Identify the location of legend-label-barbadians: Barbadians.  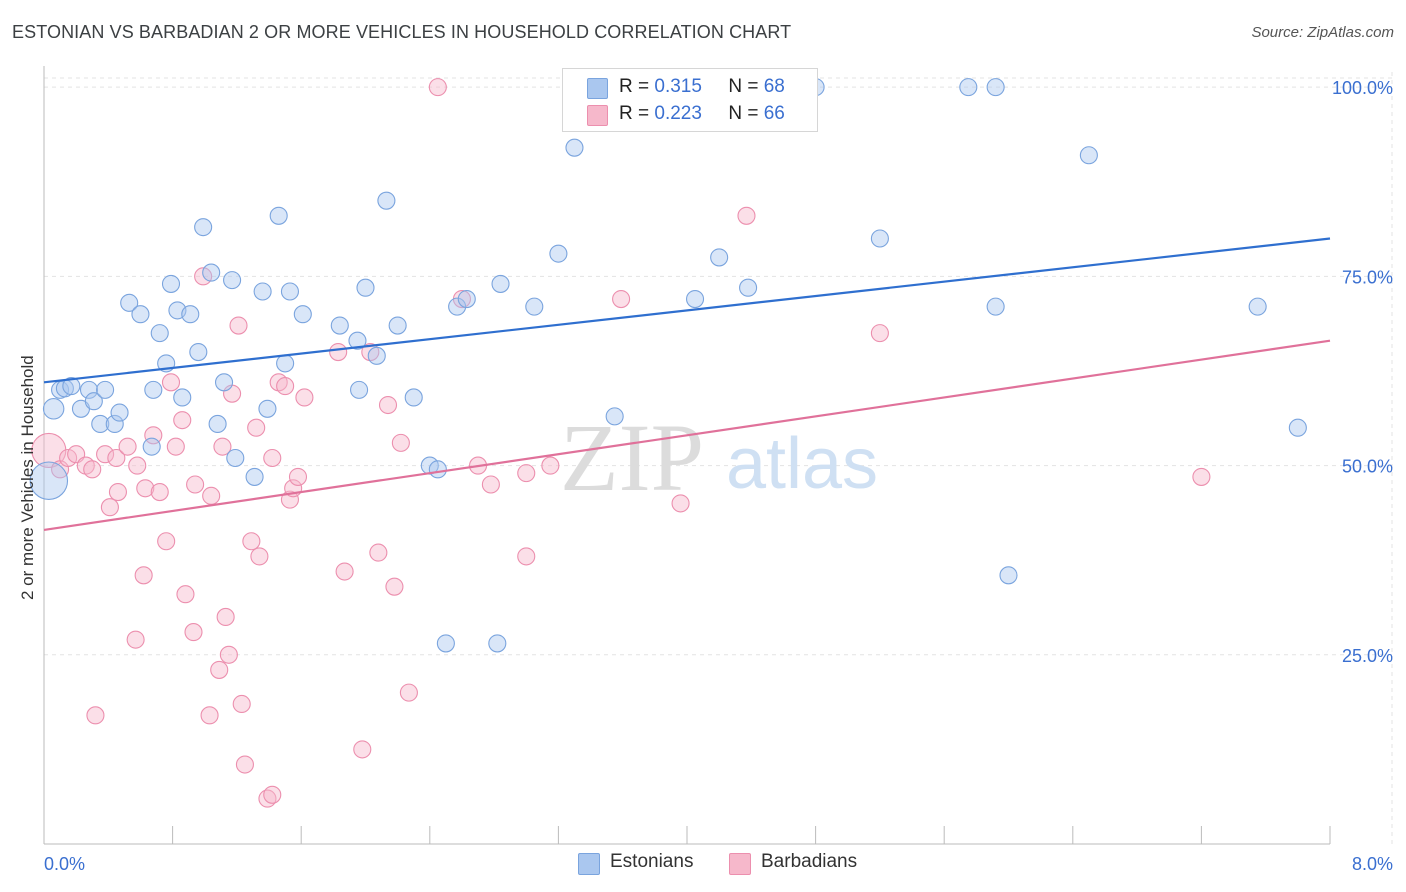
(809, 861).